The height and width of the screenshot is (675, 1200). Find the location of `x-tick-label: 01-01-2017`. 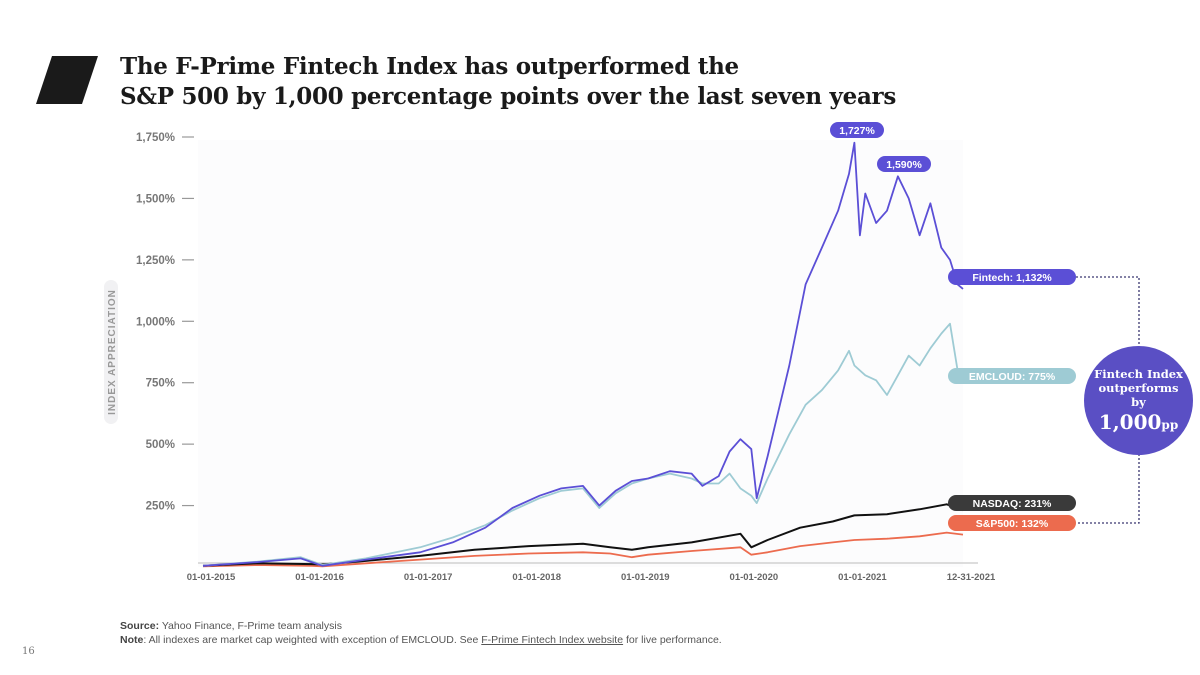

x-tick-label: 01-01-2017 is located at coordinates (428, 577).